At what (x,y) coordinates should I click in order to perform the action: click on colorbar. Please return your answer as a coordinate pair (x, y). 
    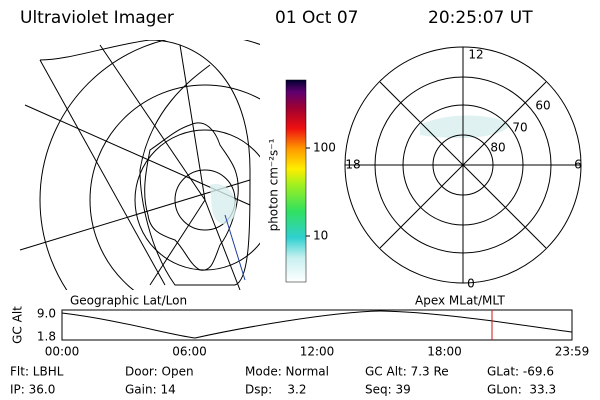
    Looking at the image, I should click on (296, 181).